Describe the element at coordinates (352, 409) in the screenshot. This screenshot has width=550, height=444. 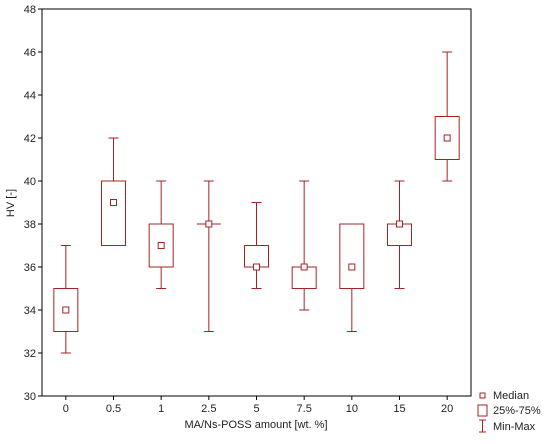
I see `x-tick-label: 10` at that location.